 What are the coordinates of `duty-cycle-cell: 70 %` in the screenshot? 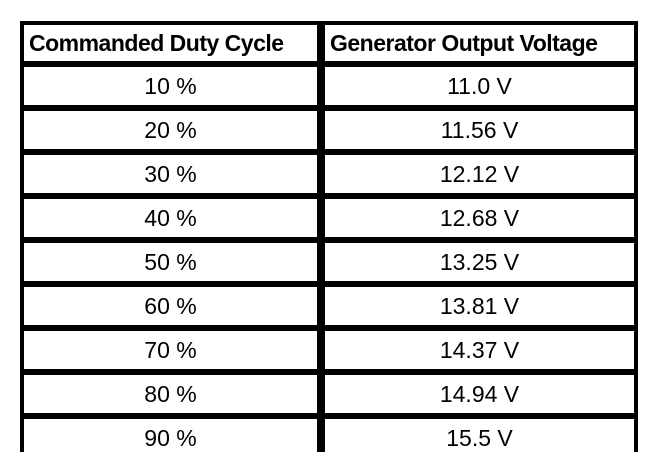 It's located at (173, 348).